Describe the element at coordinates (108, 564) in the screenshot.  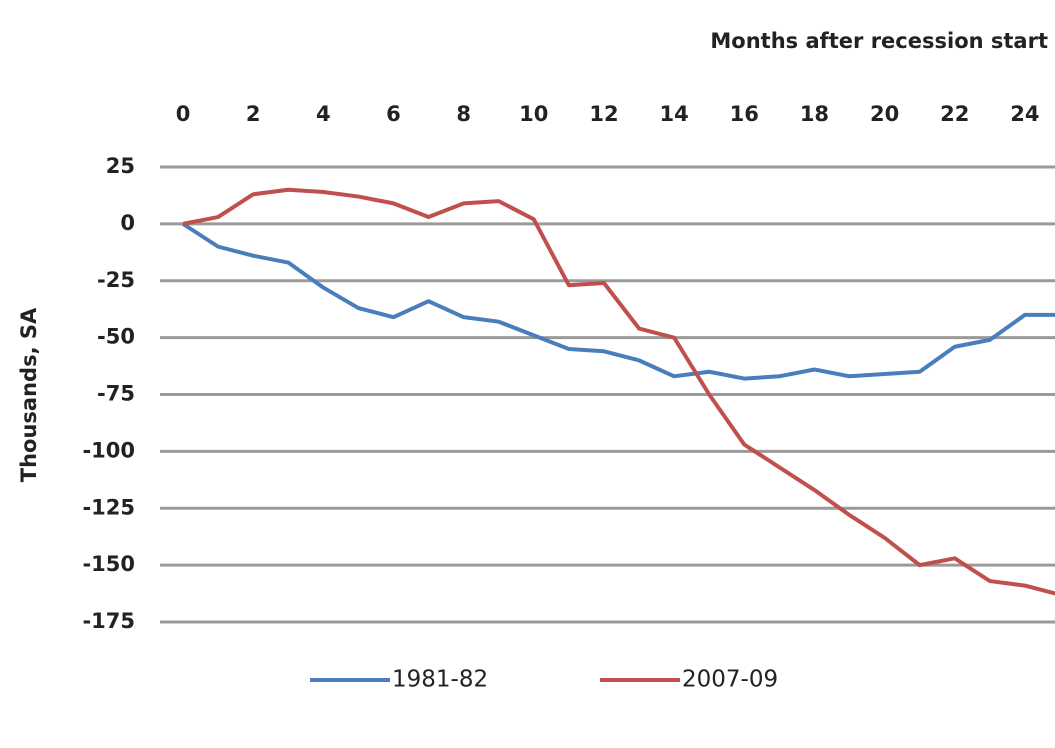
I see `y-tick-label: -150` at that location.